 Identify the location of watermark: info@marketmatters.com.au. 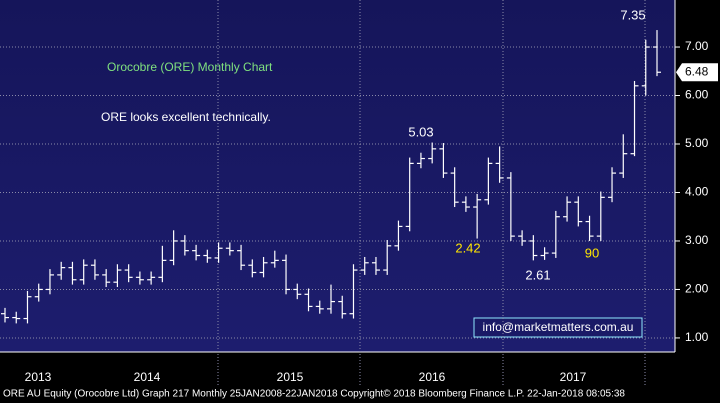
(558, 327).